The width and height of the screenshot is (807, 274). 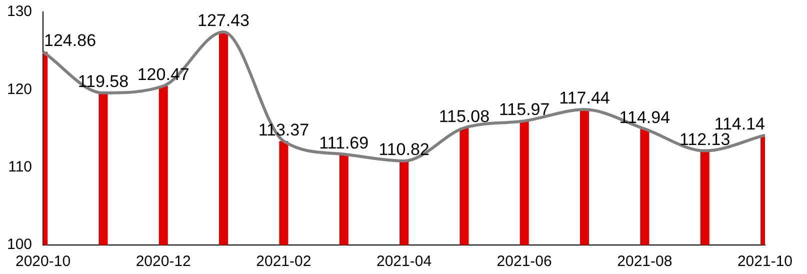 I want to click on data-label: 119.58, so click(x=103, y=82).